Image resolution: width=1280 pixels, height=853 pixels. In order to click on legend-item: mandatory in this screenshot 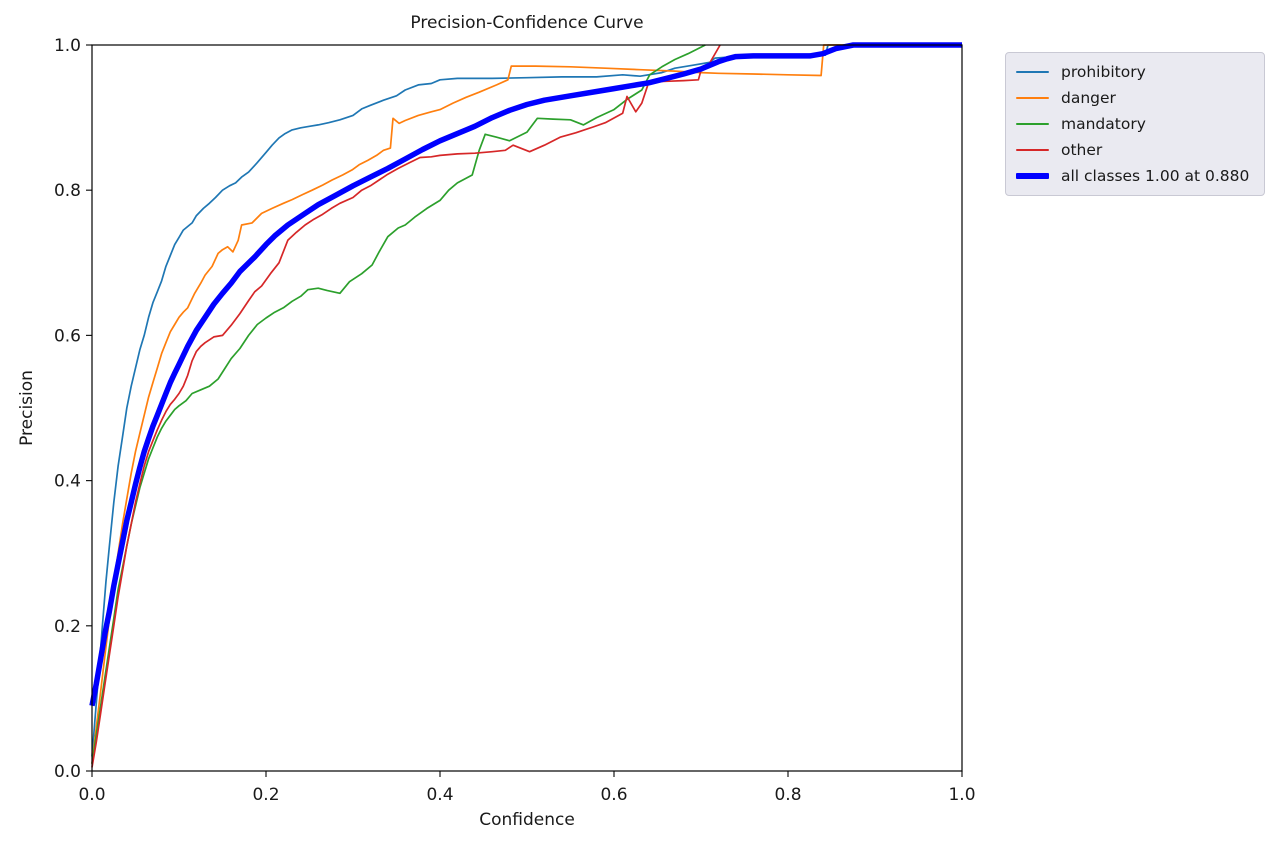, I will do `click(1135, 124)`.